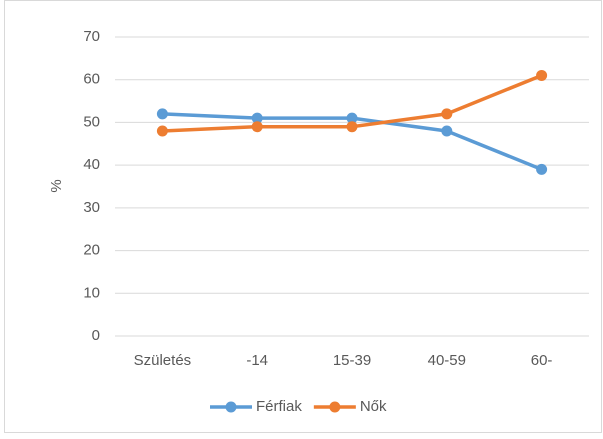 Image resolution: width=603 pixels, height=439 pixels. I want to click on legend-label: Férfiak, so click(279, 406).